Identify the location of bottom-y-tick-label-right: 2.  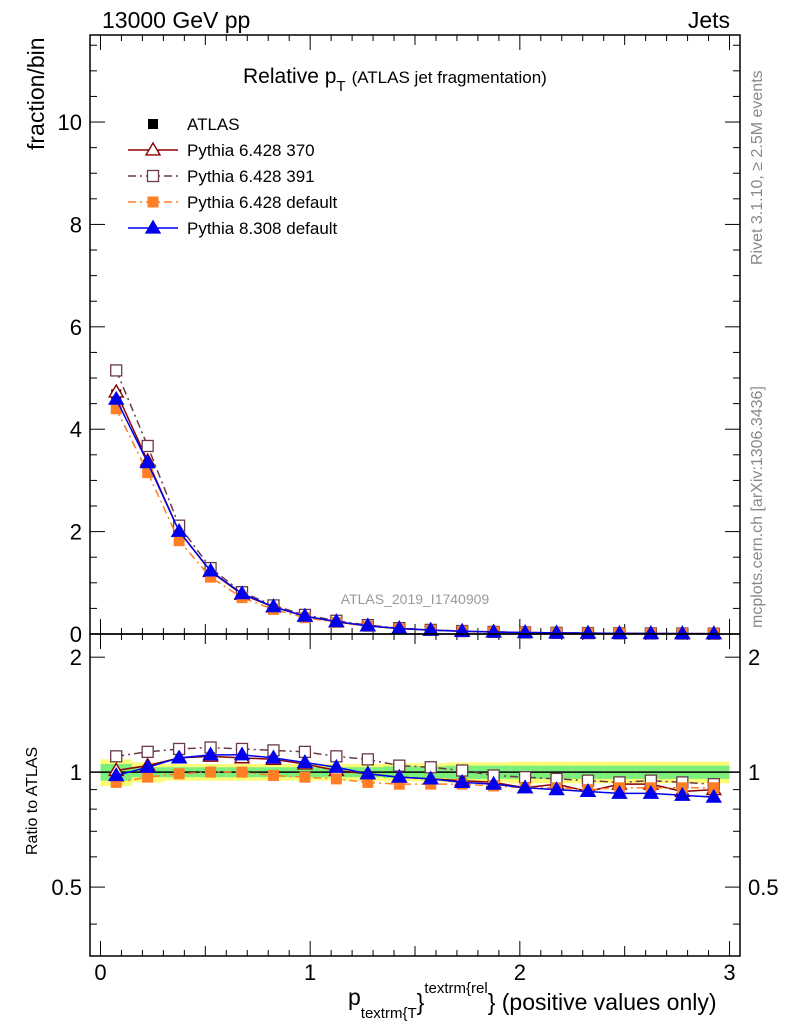
(754, 657).